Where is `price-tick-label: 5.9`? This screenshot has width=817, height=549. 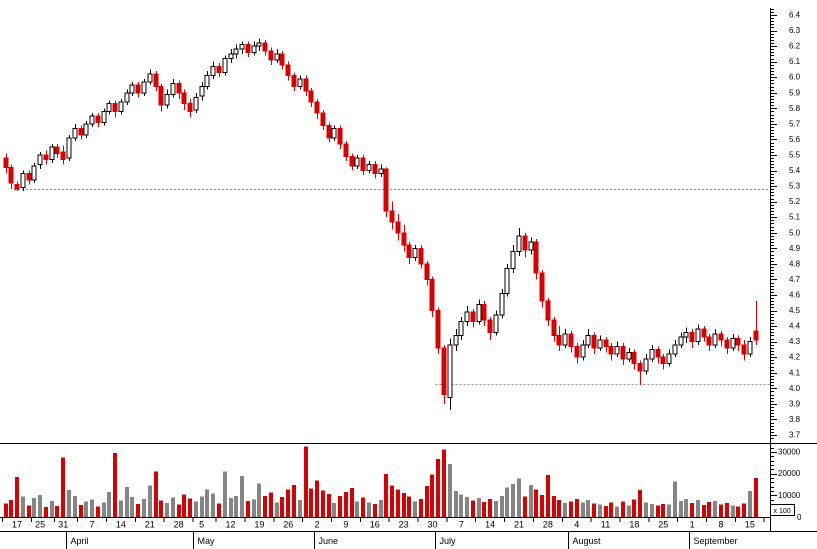
price-tick-label: 5.9 is located at coordinates (795, 92).